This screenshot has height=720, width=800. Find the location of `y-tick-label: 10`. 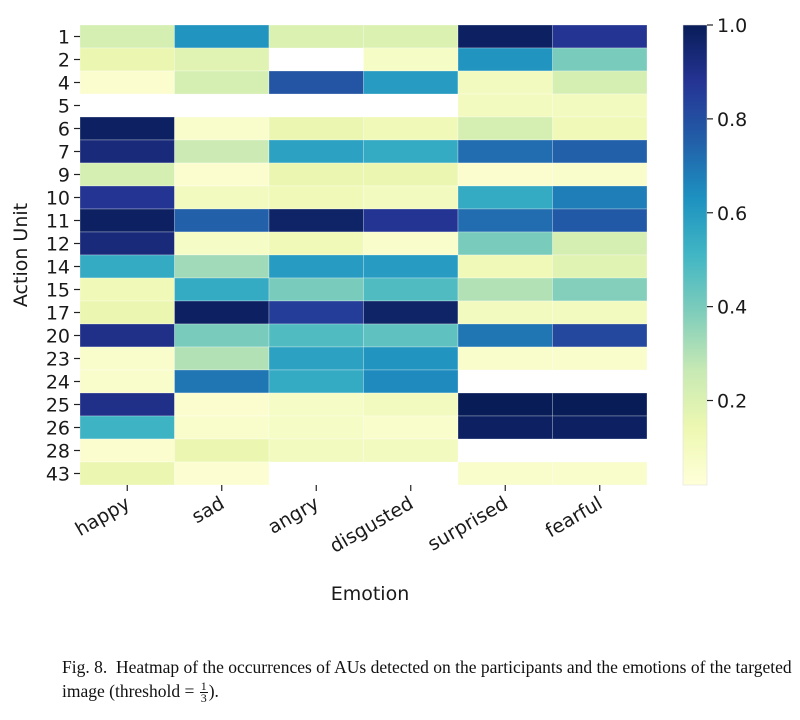

y-tick-label: 10 is located at coordinates (58, 199).